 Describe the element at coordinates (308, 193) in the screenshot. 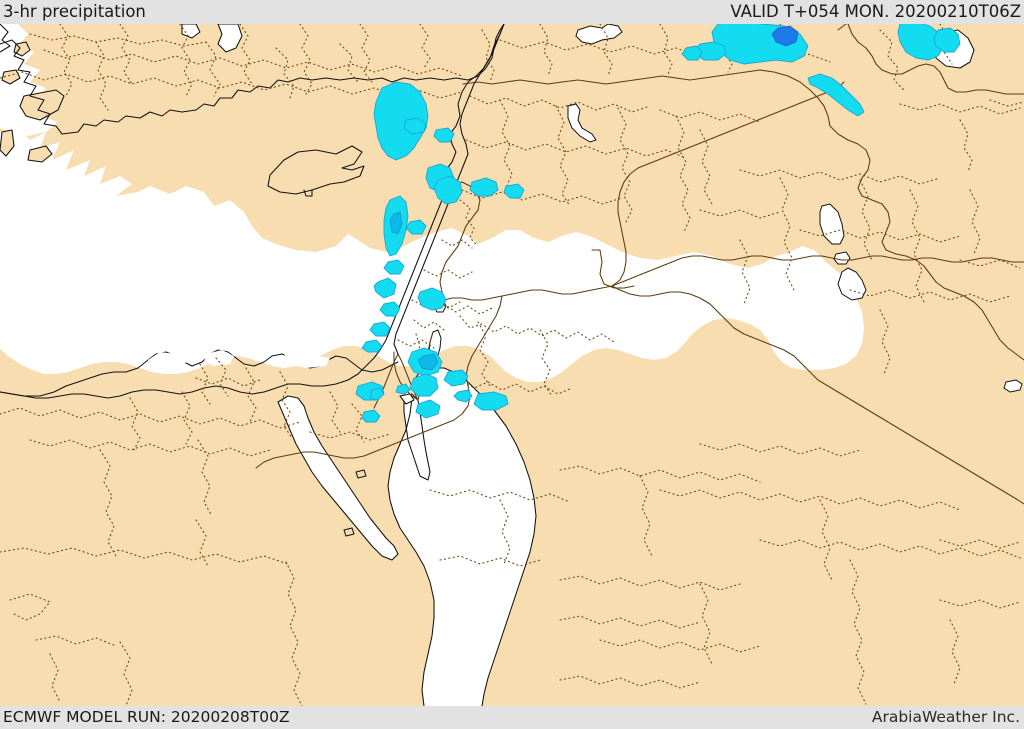

I see `coast-cyprus-akrotiri` at that location.